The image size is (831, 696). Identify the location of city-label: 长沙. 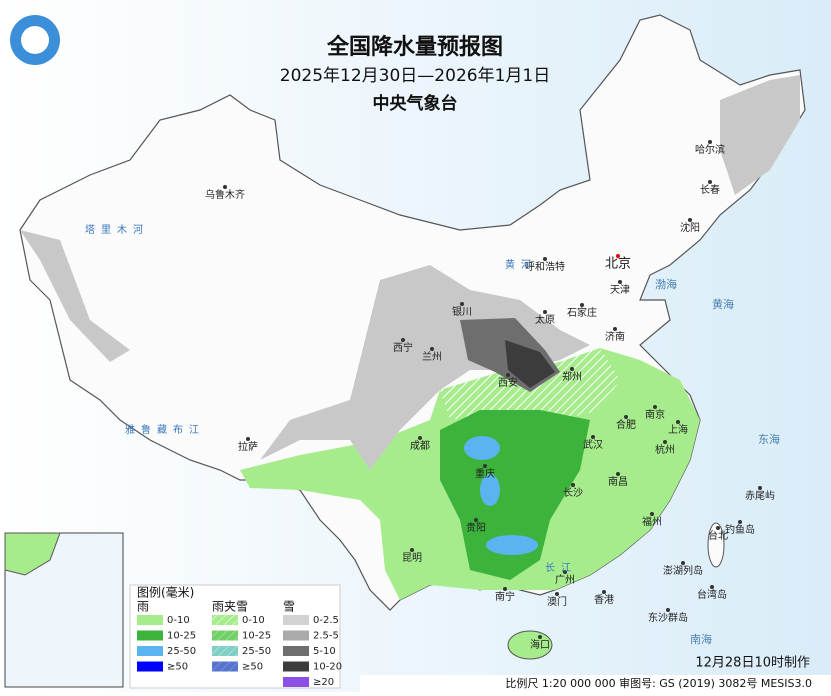
(573, 493).